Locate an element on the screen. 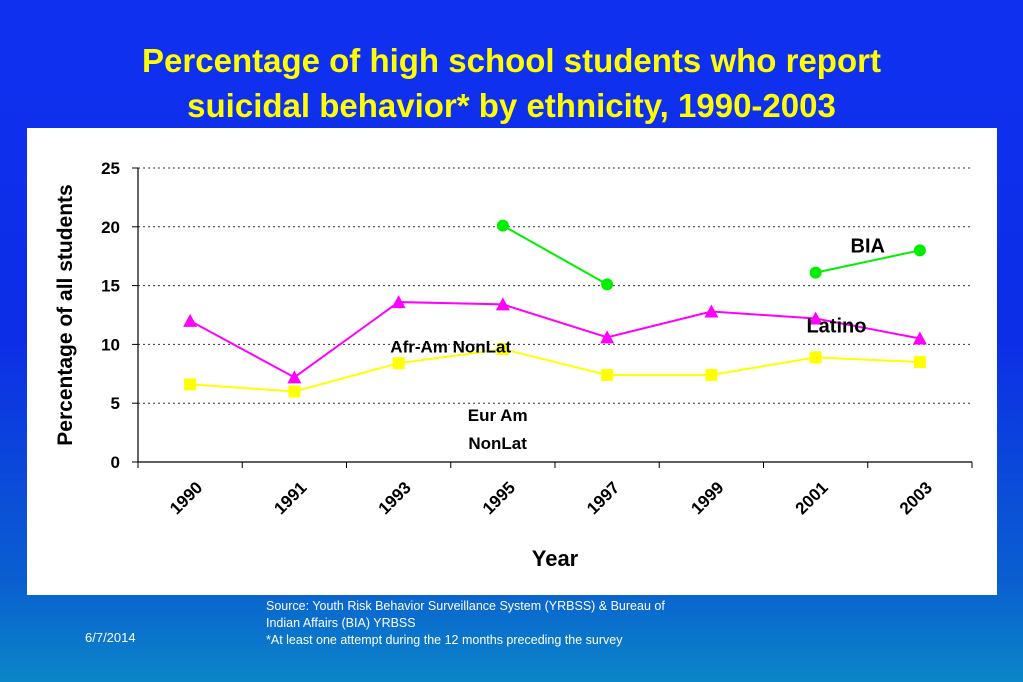 The height and width of the screenshot is (682, 1023). y-tick-label: 10 is located at coordinates (110, 344).